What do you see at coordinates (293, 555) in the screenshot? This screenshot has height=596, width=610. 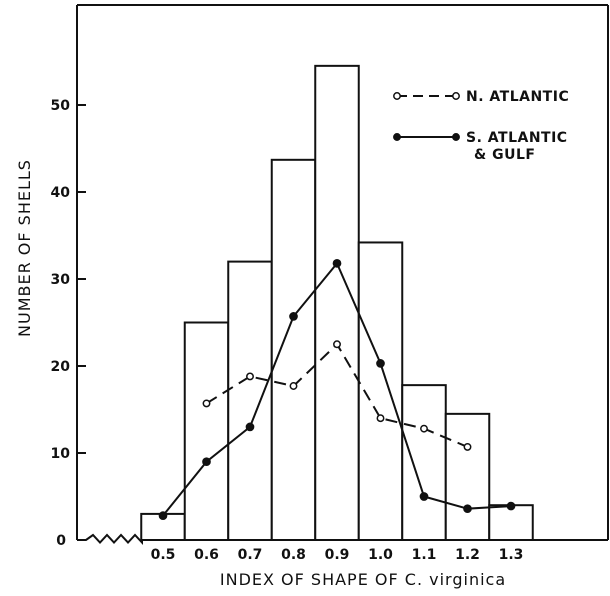 I see `x-tick-label: 0.8` at bounding box center [293, 555].